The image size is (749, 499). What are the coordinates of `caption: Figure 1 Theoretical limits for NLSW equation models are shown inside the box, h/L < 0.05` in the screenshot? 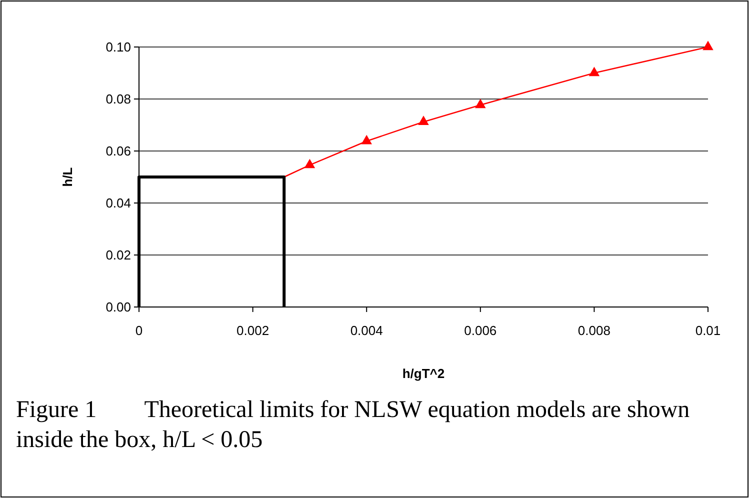 It's located at (353, 425).